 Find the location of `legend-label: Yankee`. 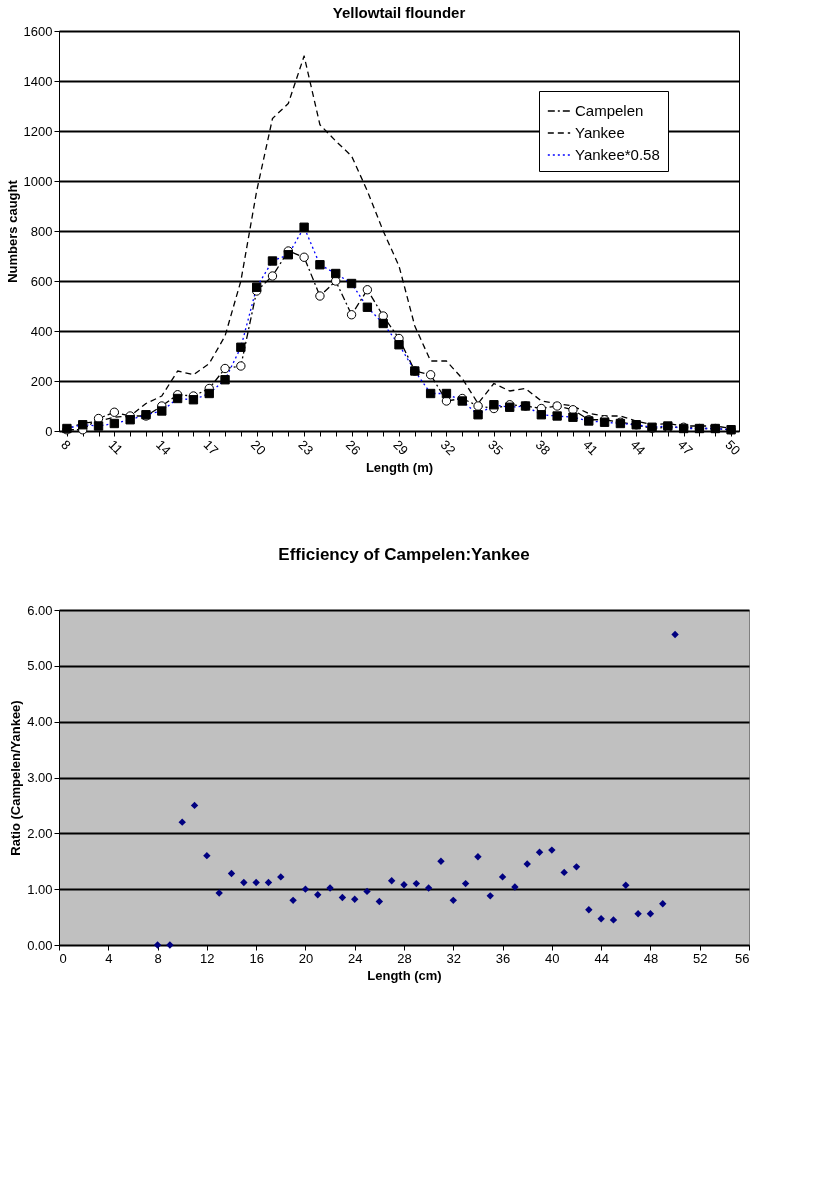

legend-label: Yankee is located at coordinates (600, 132).